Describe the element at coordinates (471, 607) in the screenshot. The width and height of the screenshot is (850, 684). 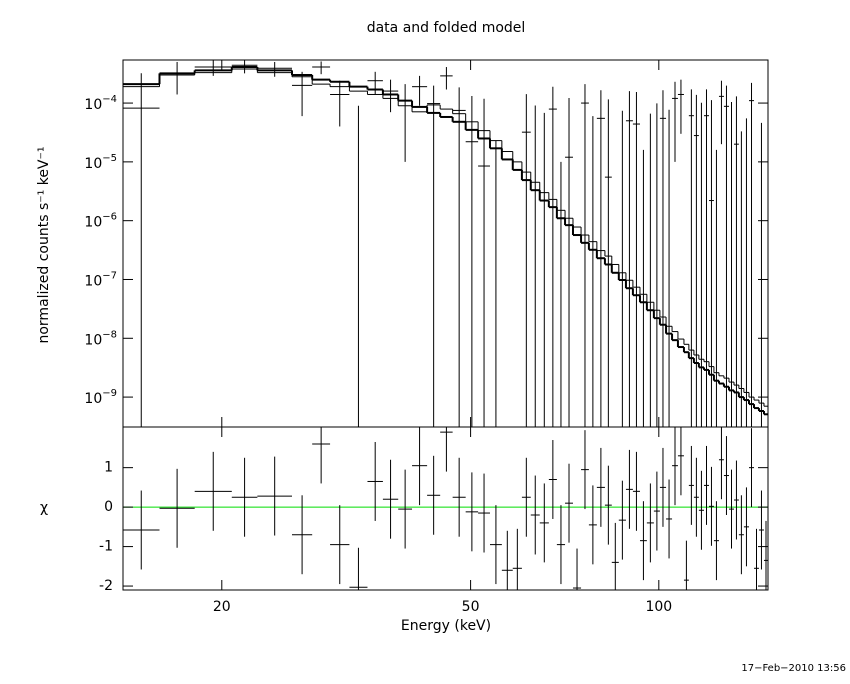
I see `x-tick-label: 50` at that location.